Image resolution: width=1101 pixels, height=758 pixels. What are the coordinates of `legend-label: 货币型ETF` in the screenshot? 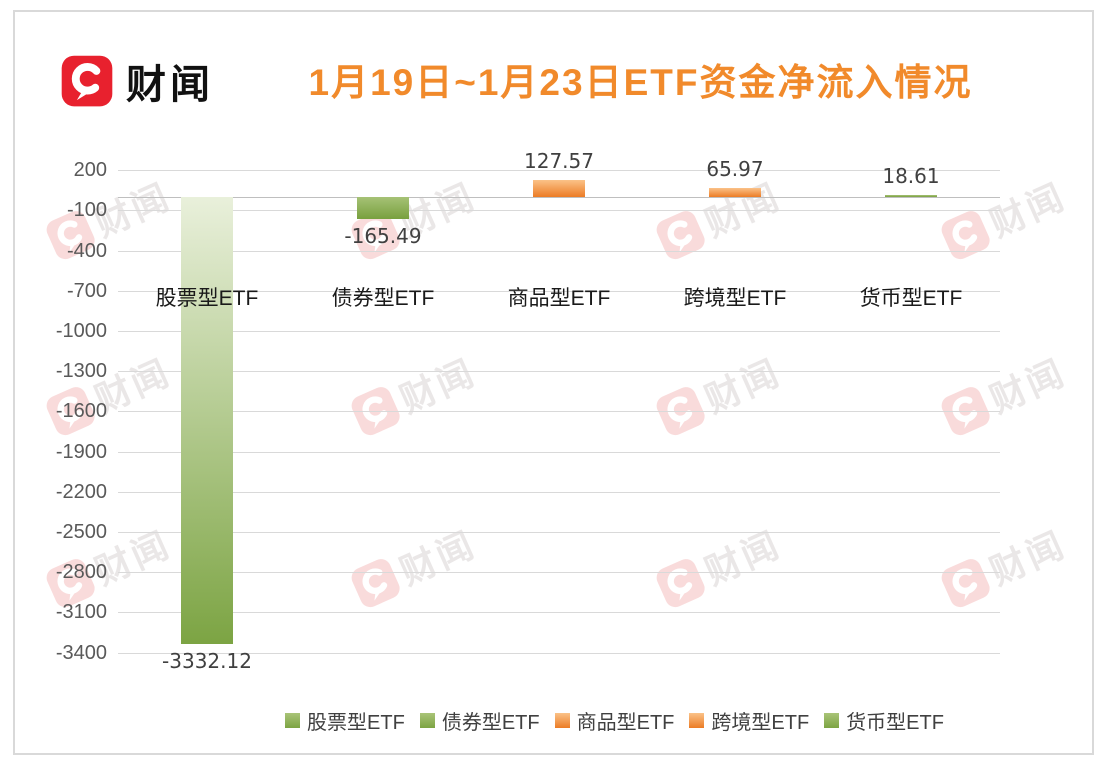 It's located at (895, 723).